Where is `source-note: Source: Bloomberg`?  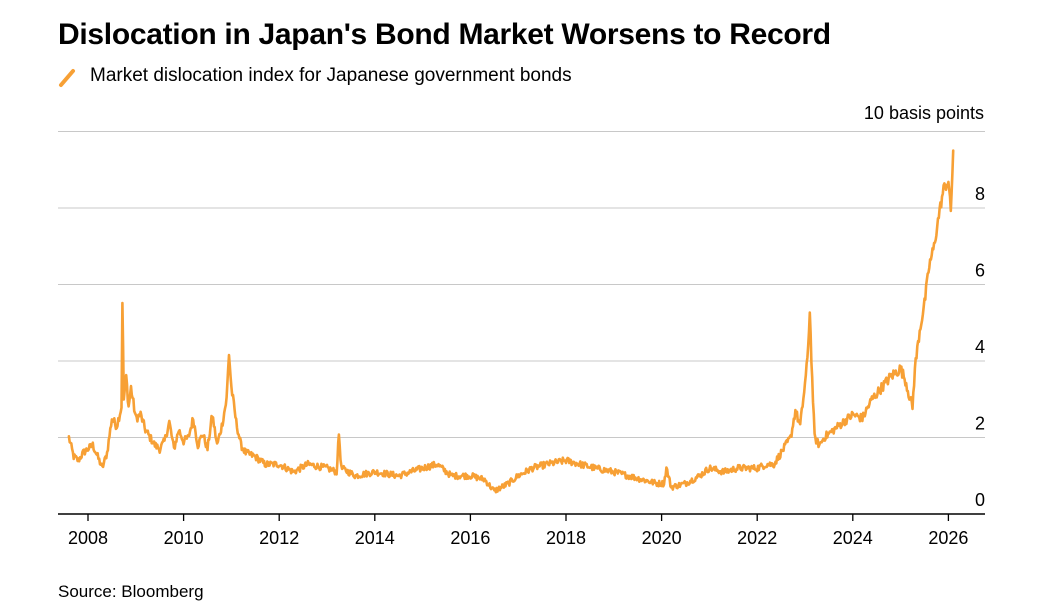
source-note: Source: Bloomberg is located at coordinates (131, 591).